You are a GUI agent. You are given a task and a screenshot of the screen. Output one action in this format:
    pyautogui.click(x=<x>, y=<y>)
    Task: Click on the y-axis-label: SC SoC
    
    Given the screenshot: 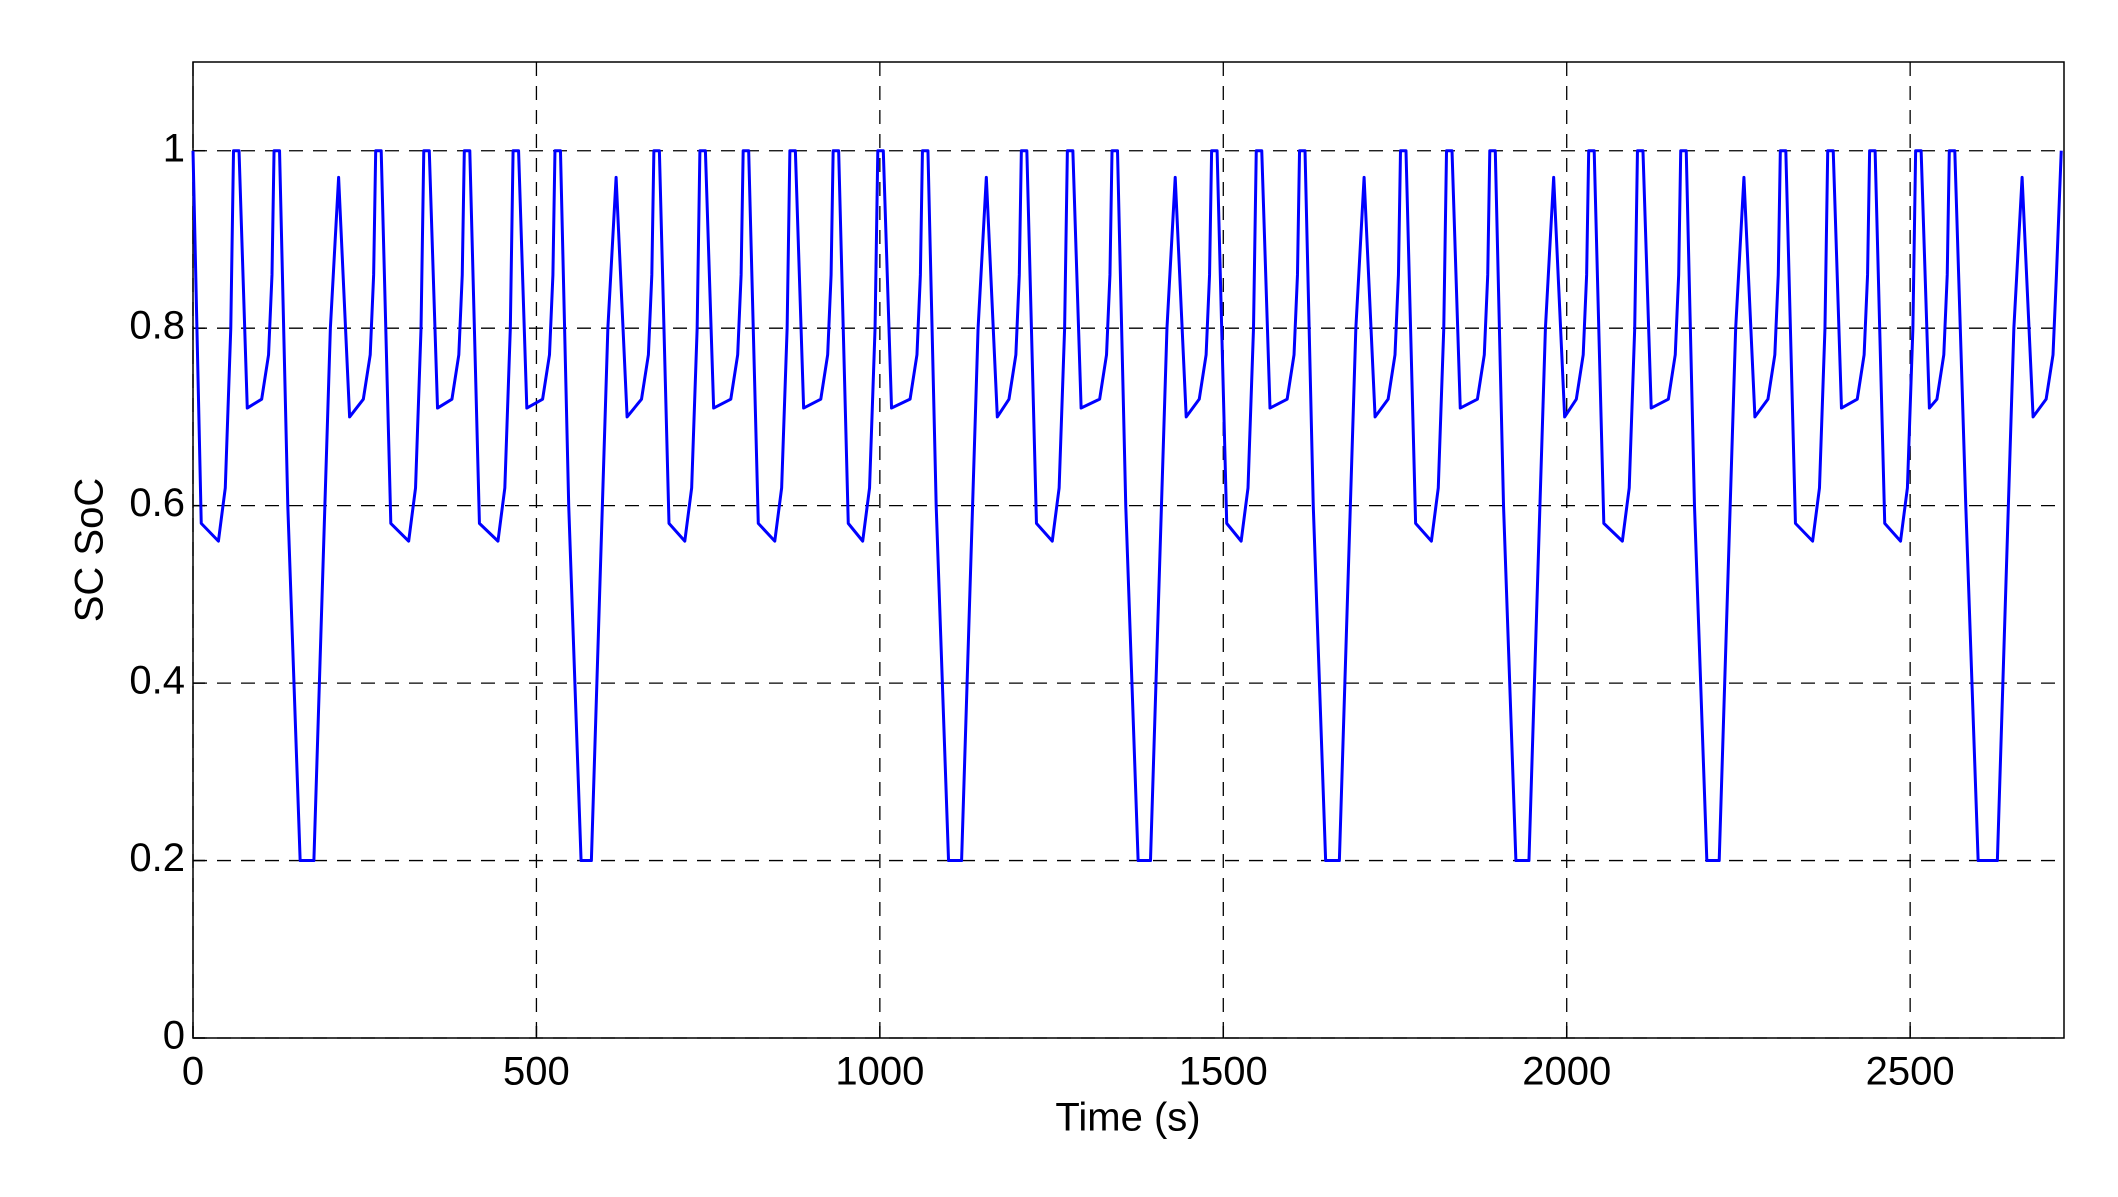 What is the action you would take?
    pyautogui.click(x=90, y=550)
    